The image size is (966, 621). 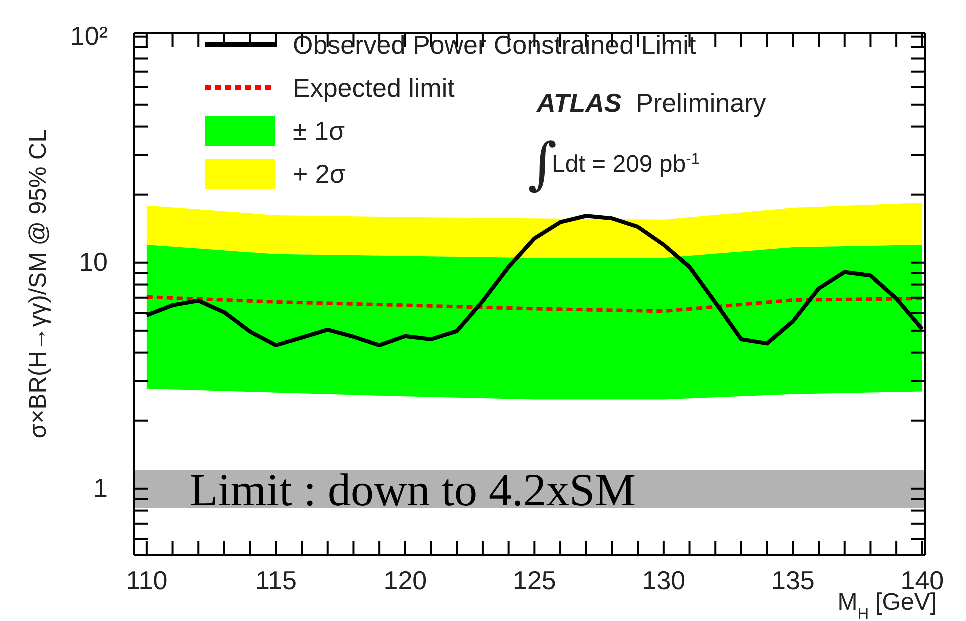 I want to click on x-tick-label: 125, so click(x=534, y=580).